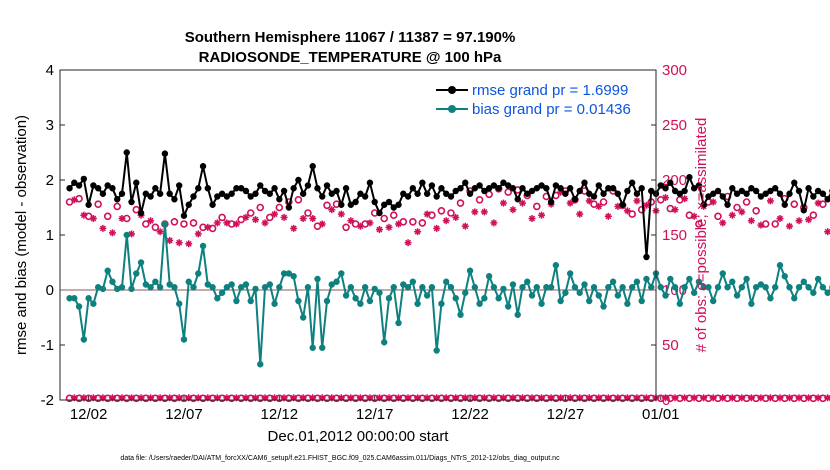  Describe the element at coordinates (670, 345) in the screenshot. I see `y-right-tick-label: 50` at that location.